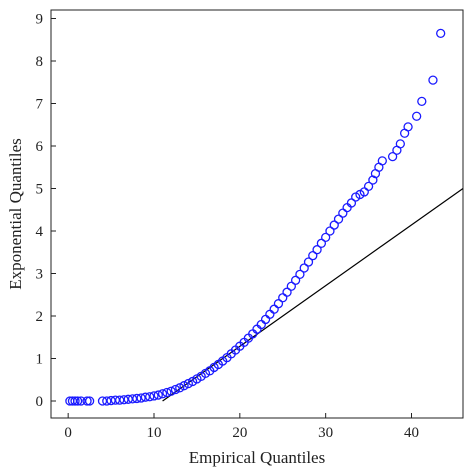 This screenshot has height=473, width=474. I want to click on y-tick-label: 5, so click(40, 190).